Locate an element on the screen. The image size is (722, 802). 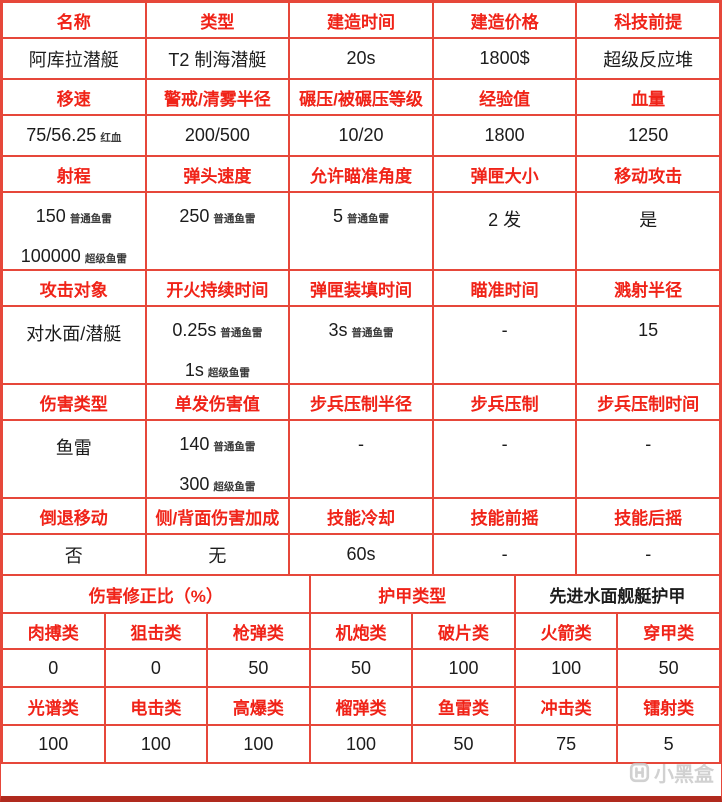
header-skill-recovery: 技能后摇 is located at coordinates (648, 516).